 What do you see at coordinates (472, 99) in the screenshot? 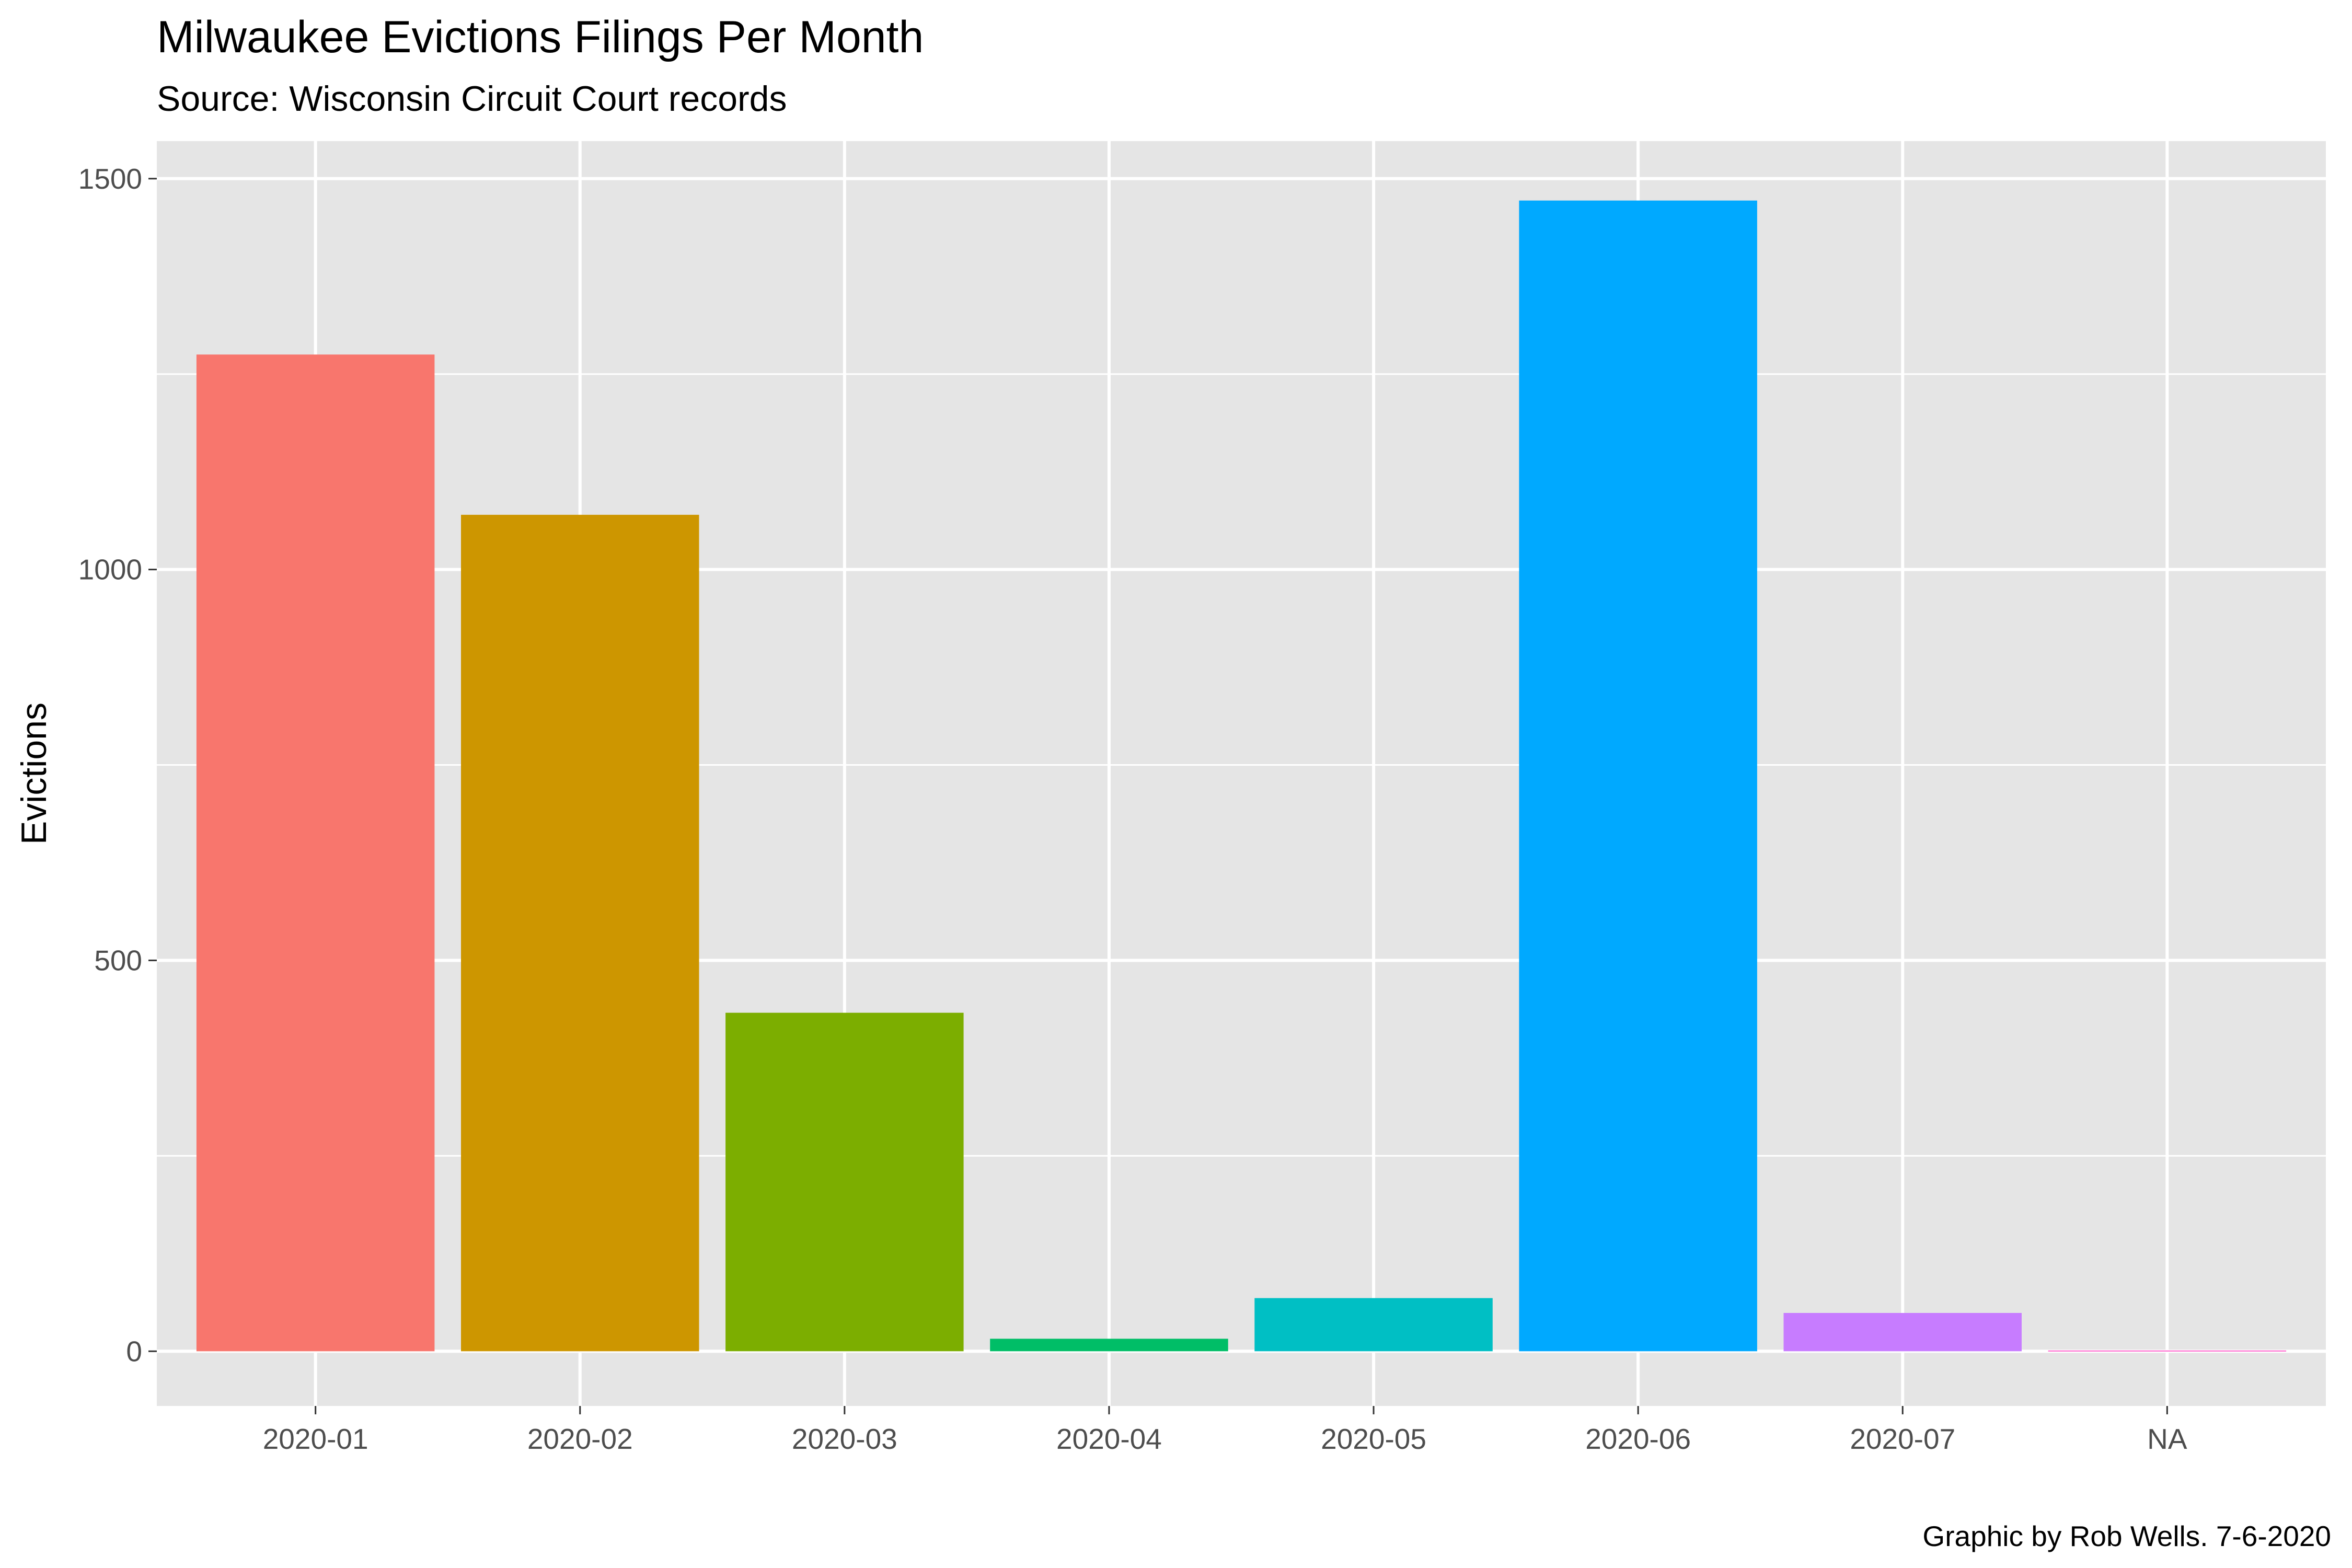
I see `chart-subtitle: Source: Wisconsin Circuit Court records` at bounding box center [472, 99].